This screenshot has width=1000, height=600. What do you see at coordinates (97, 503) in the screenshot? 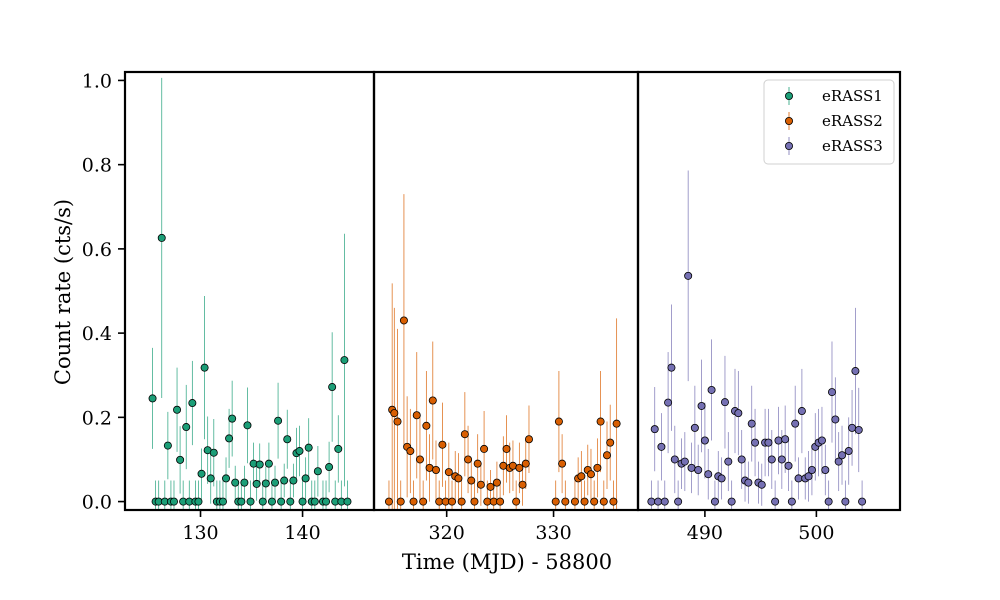
I see `y-tick-label: 0.0` at bounding box center [97, 503].